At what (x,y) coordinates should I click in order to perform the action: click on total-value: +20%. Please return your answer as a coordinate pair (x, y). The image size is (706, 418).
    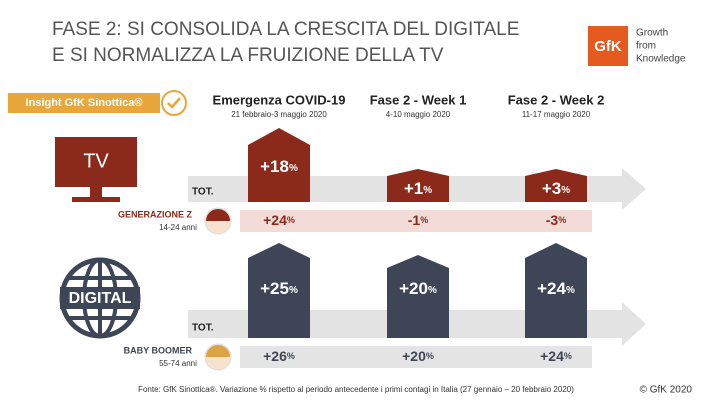
    Looking at the image, I should click on (418, 288).